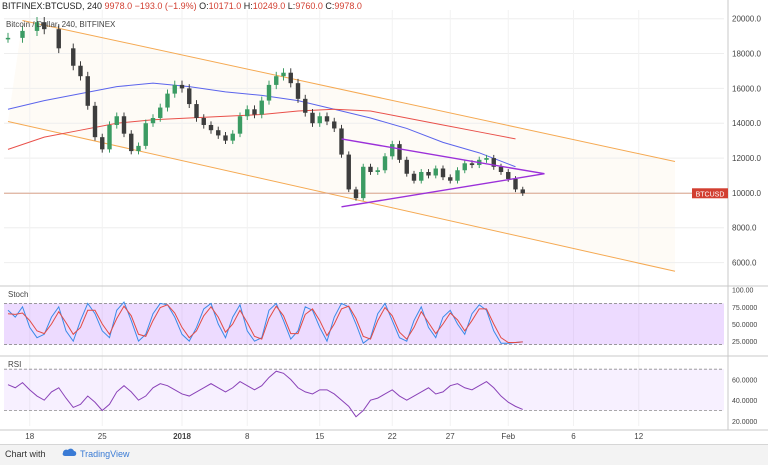 The width and height of the screenshot is (768, 465). Describe the element at coordinates (269, 6) in the screenshot. I see `high-value: 10249.0` at that location.